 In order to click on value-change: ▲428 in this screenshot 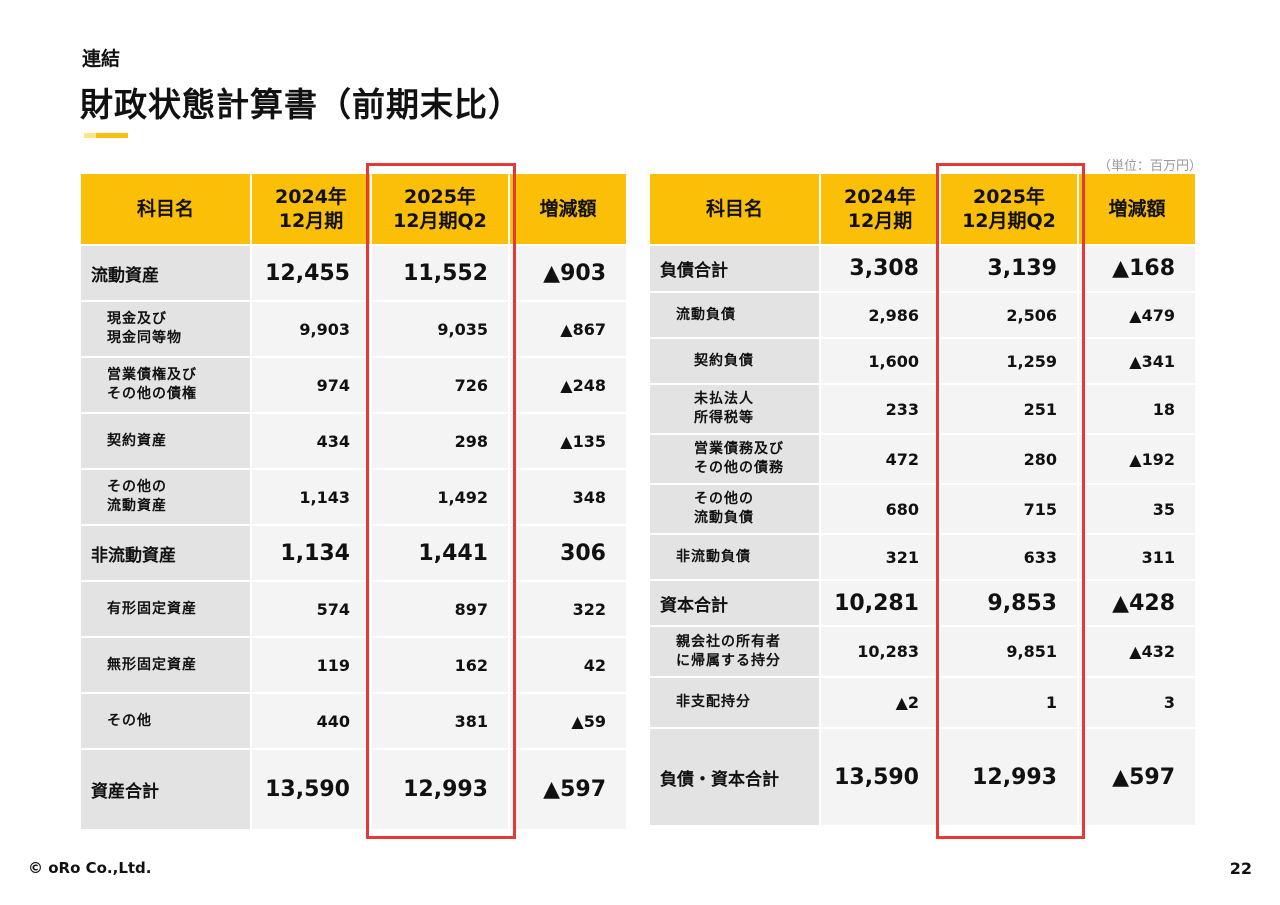, I will do `click(1137, 603)`.